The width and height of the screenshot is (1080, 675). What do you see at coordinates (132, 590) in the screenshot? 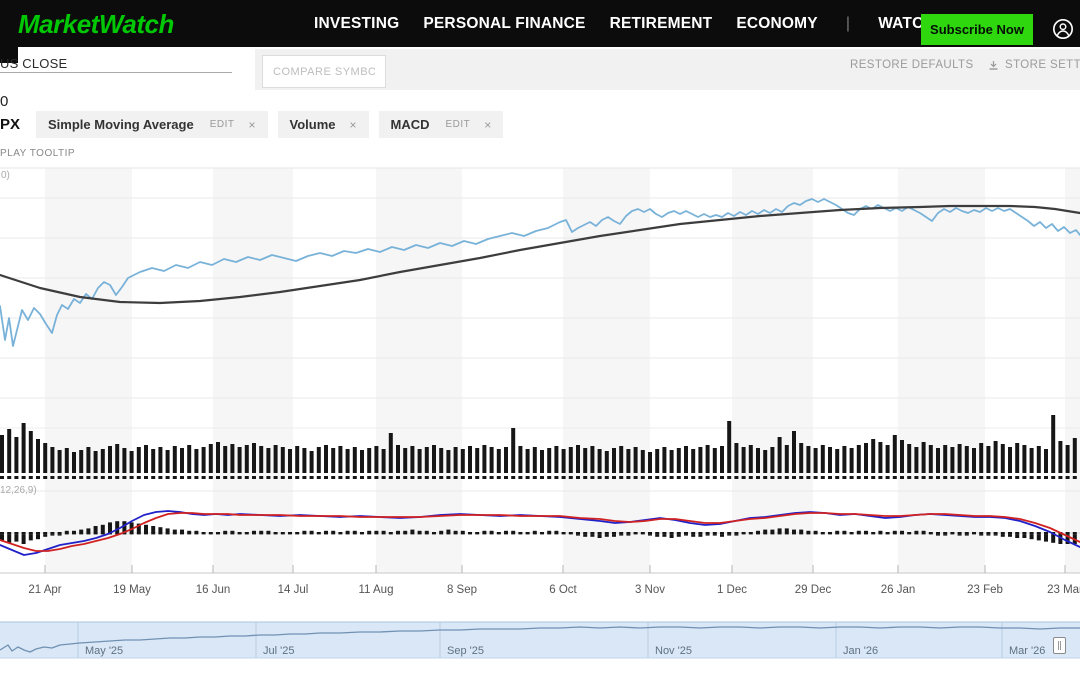
I see `x-axis-label: 19 May` at bounding box center [132, 590].